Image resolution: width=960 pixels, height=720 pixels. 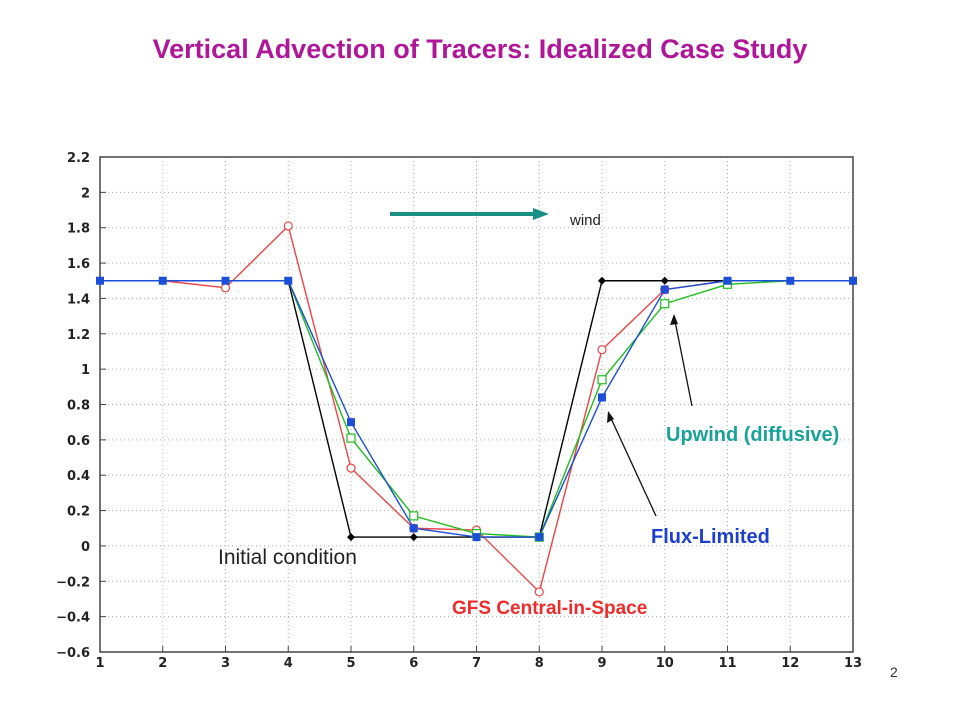 What do you see at coordinates (683, 361) in the screenshot?
I see `upwind-pointer-arrow` at bounding box center [683, 361].